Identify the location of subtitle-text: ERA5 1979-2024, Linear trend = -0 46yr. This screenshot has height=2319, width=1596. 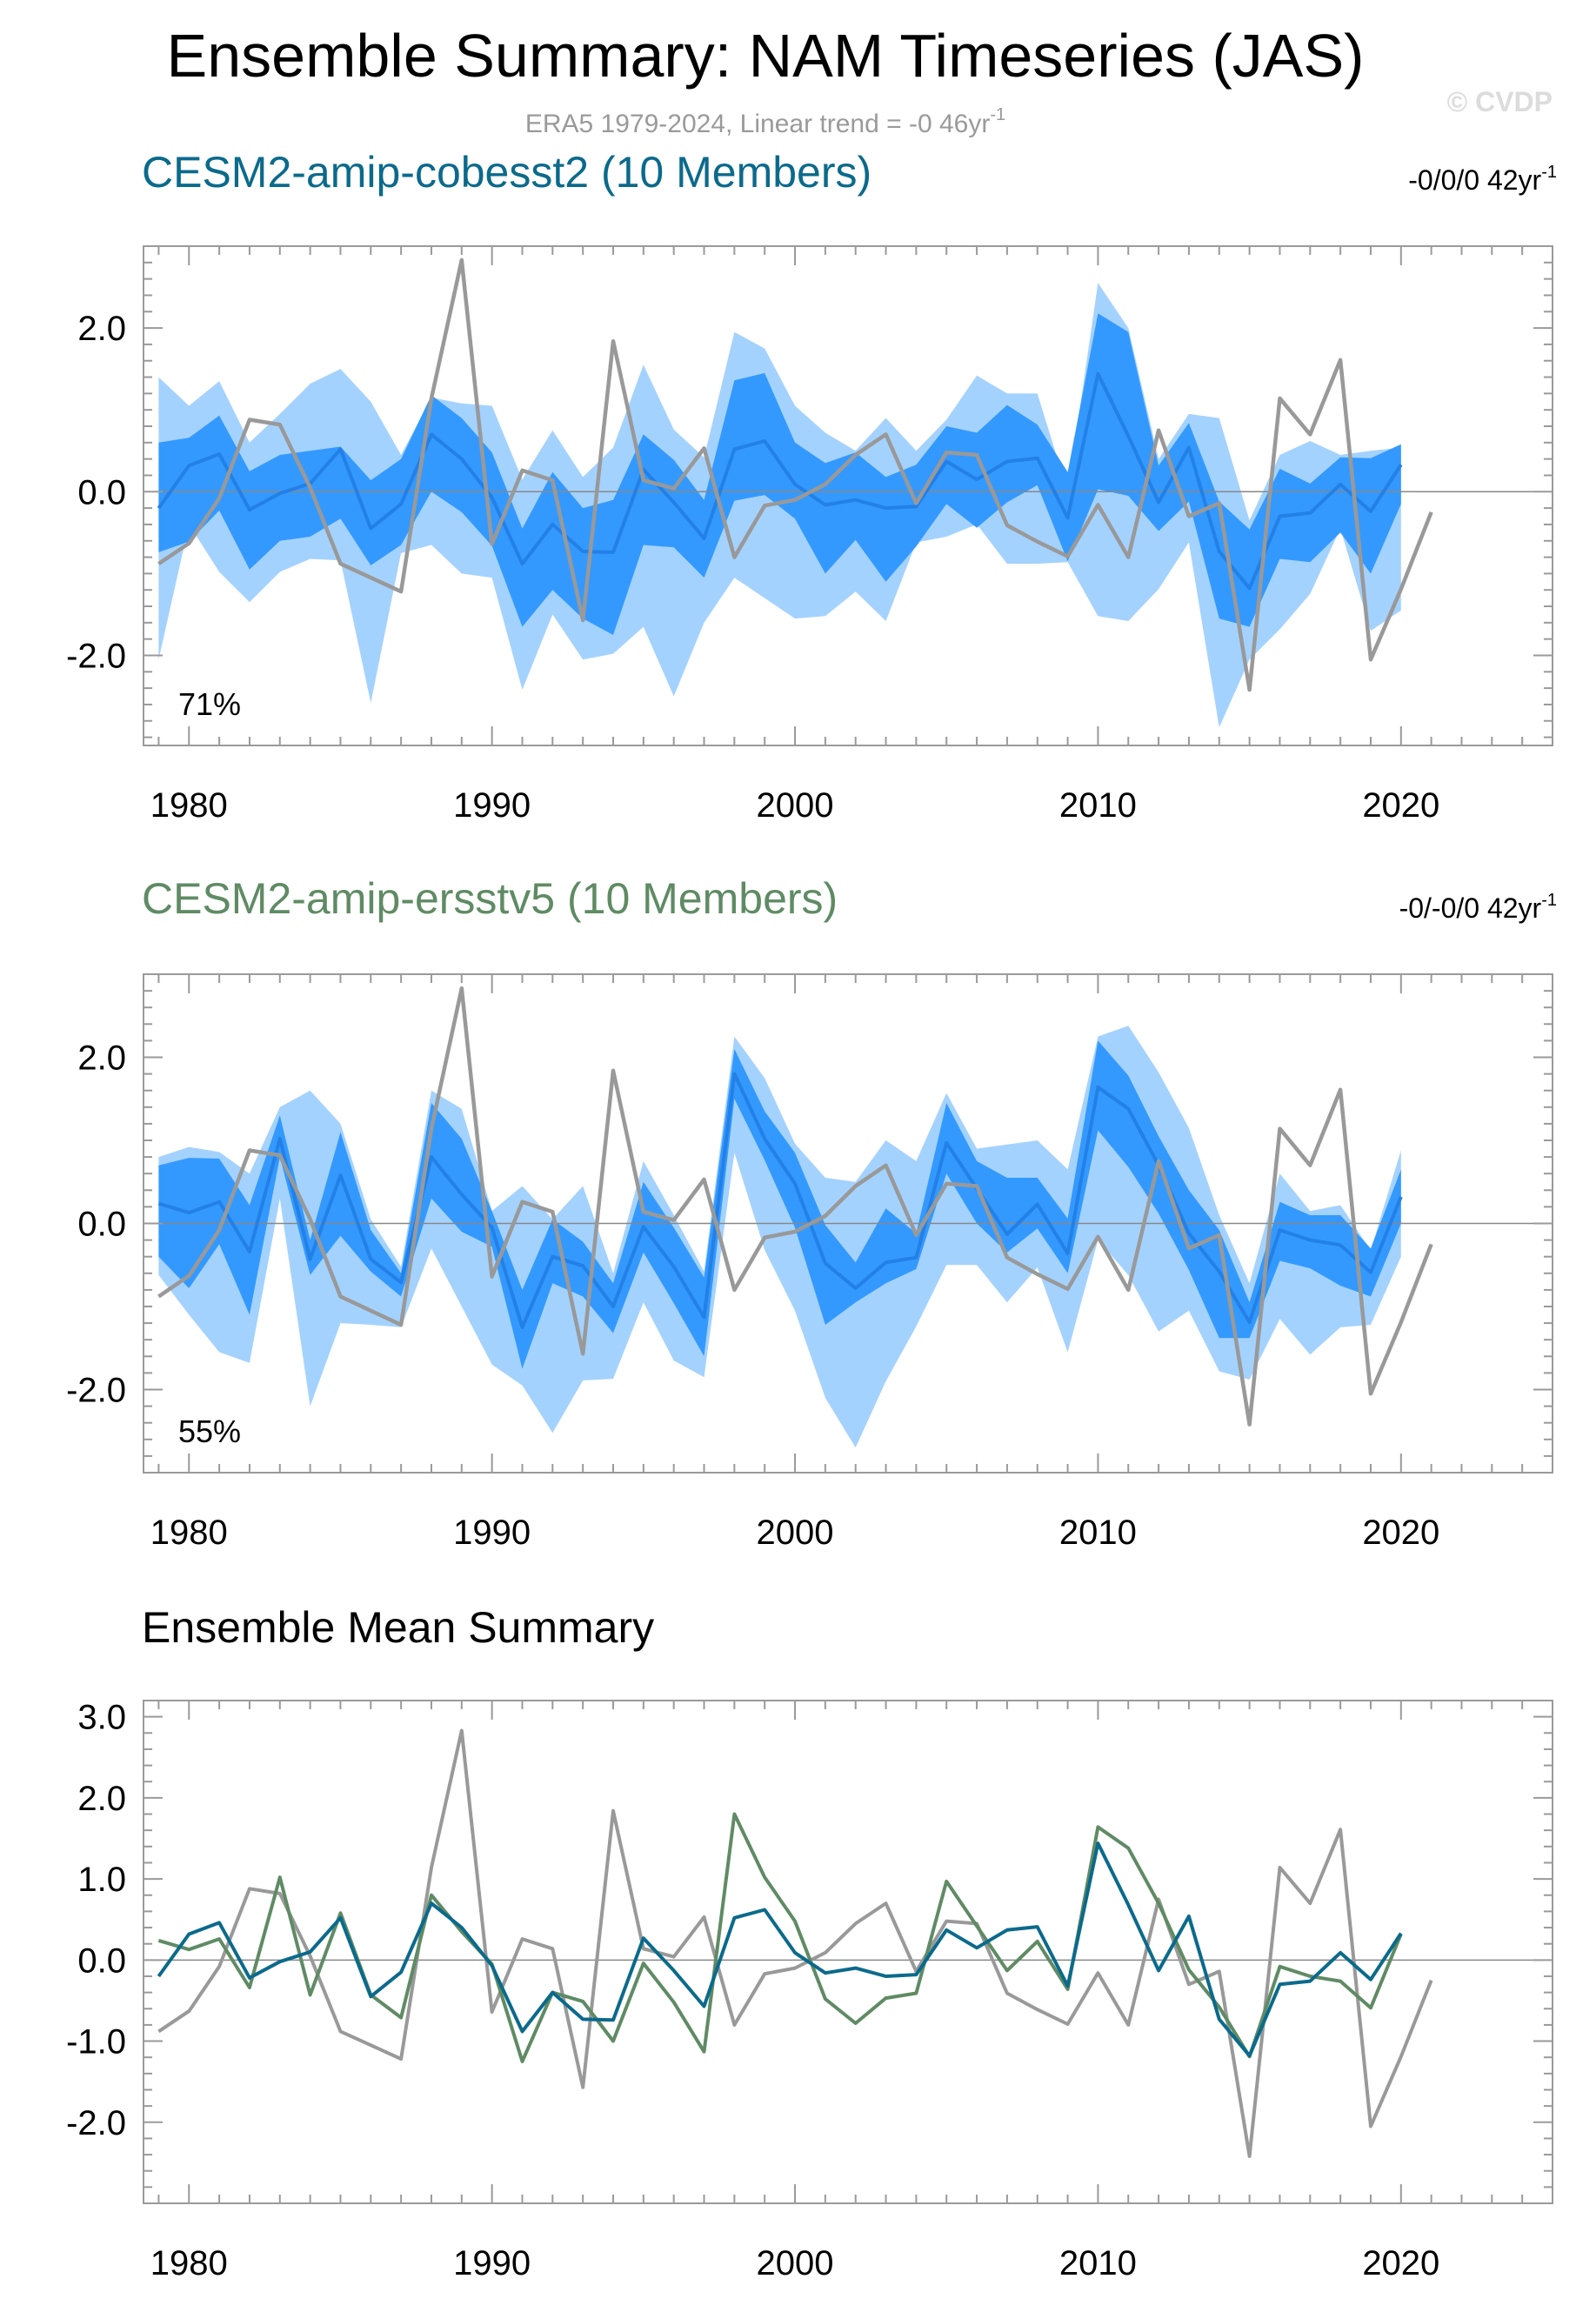
(758, 124).